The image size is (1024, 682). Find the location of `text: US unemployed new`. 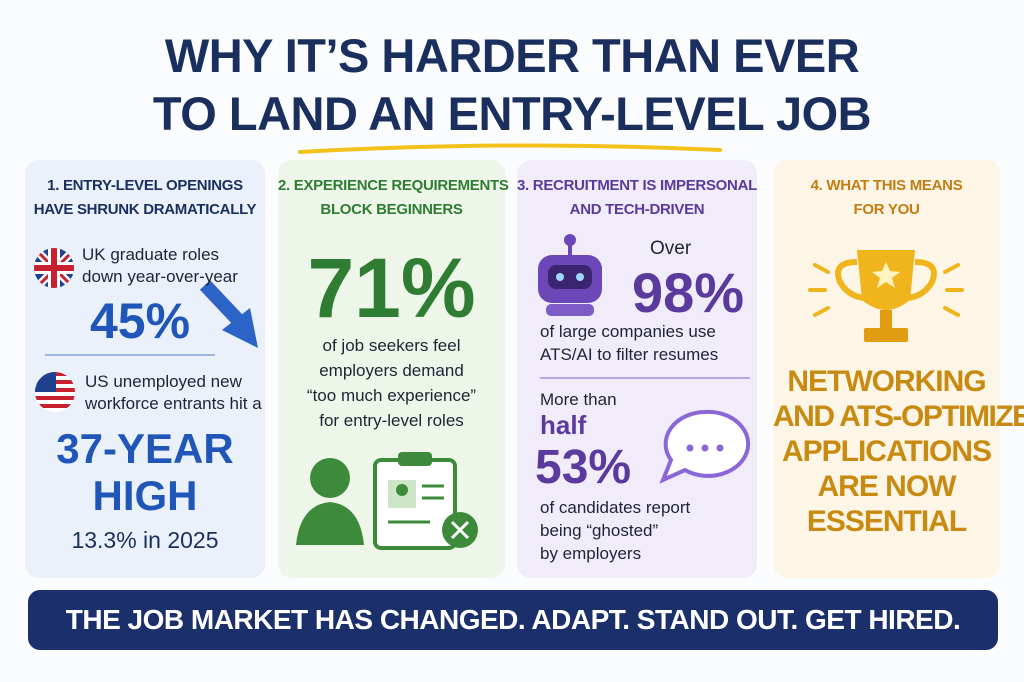

text: US unemployed new is located at coordinates (163, 381).